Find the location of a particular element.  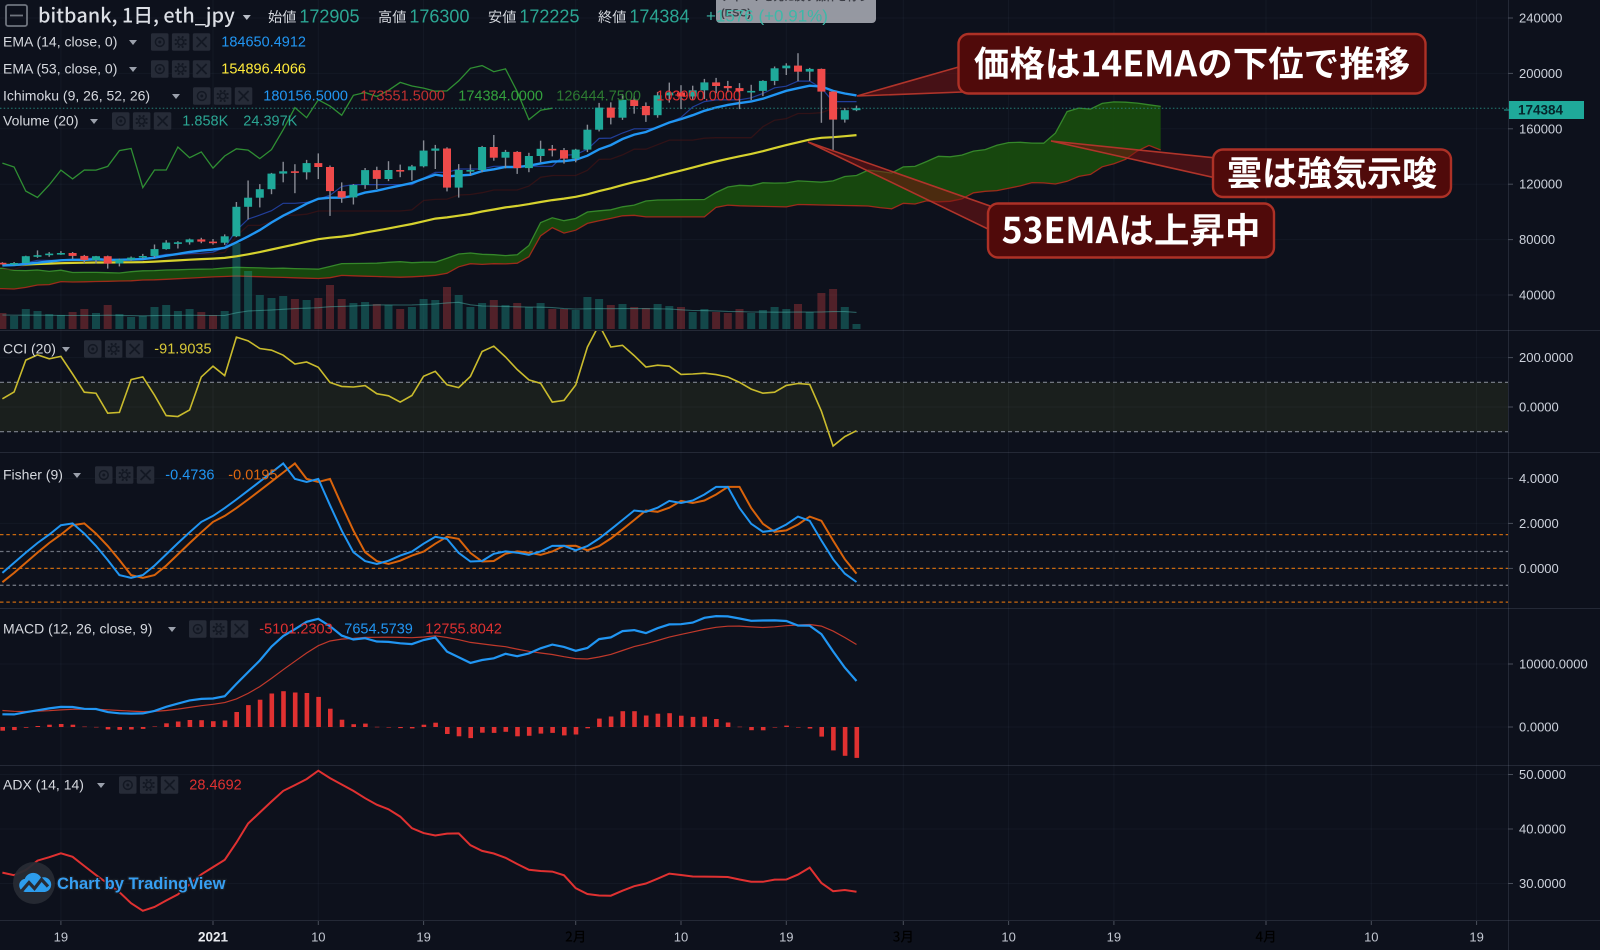

svg-text: 174384.0000 is located at coordinates (500, 97).